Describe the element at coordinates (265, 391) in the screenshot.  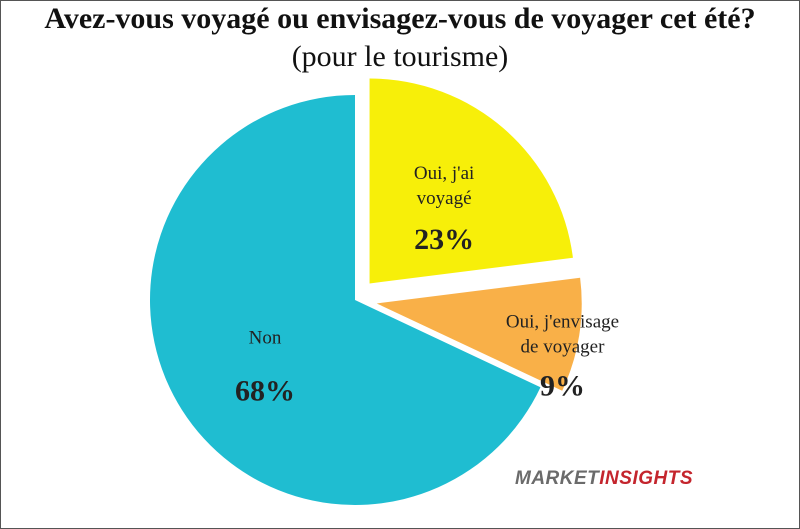
I see `slice-value-2: 68%` at that location.